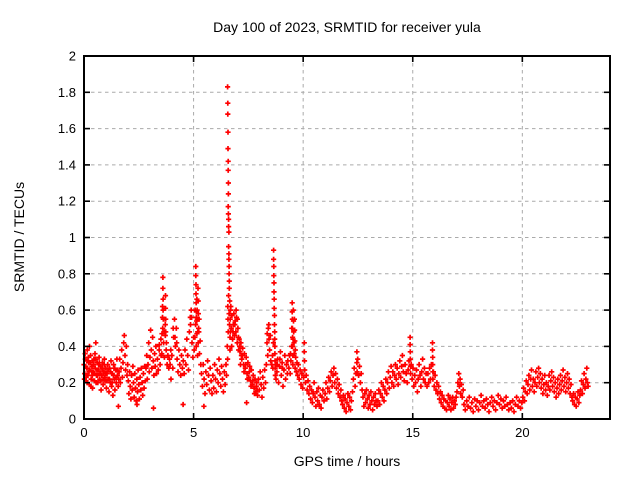 The height and width of the screenshot is (480, 640). Describe the element at coordinates (67, 164) in the screenshot. I see `y-tick-label: 1.4` at that location.